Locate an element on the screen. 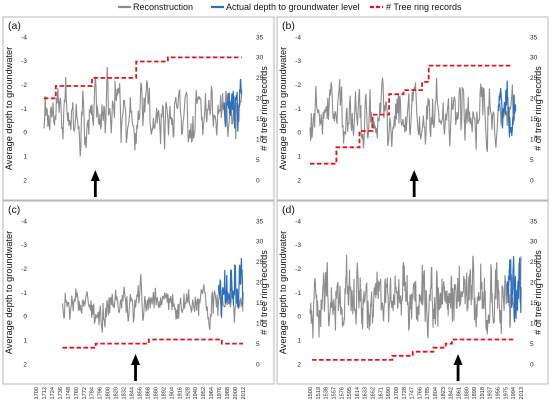 The width and height of the screenshot is (550, 412). panel-label: (b) is located at coordinates (288, 26).